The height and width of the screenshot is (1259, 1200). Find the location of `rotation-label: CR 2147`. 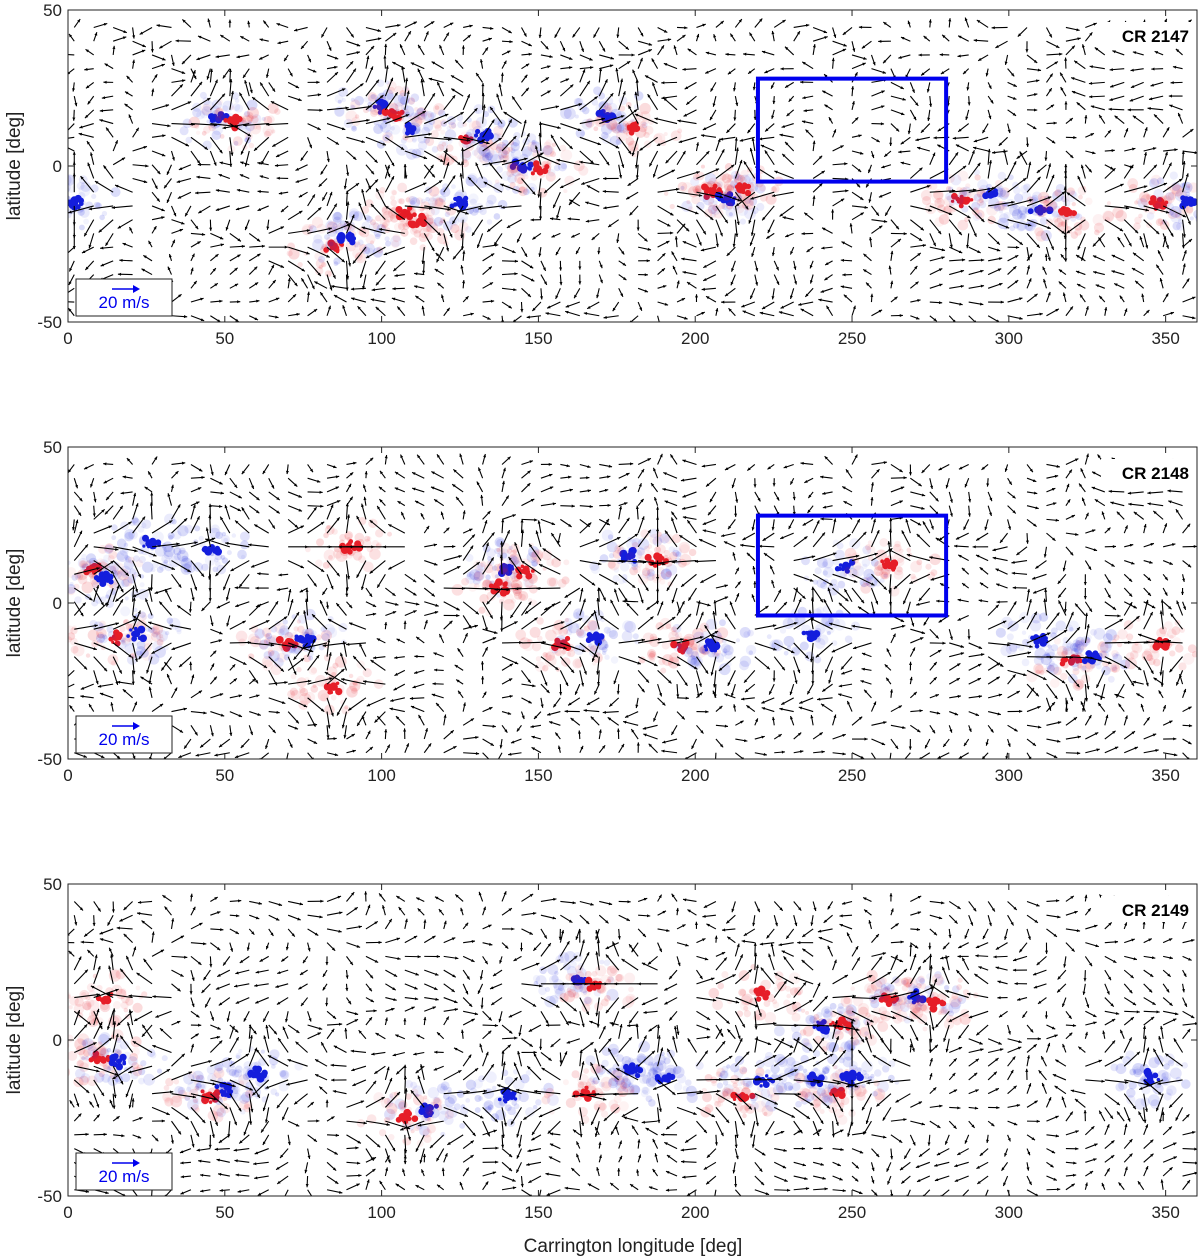

rotation-label: CR 2147 is located at coordinates (1155, 36).